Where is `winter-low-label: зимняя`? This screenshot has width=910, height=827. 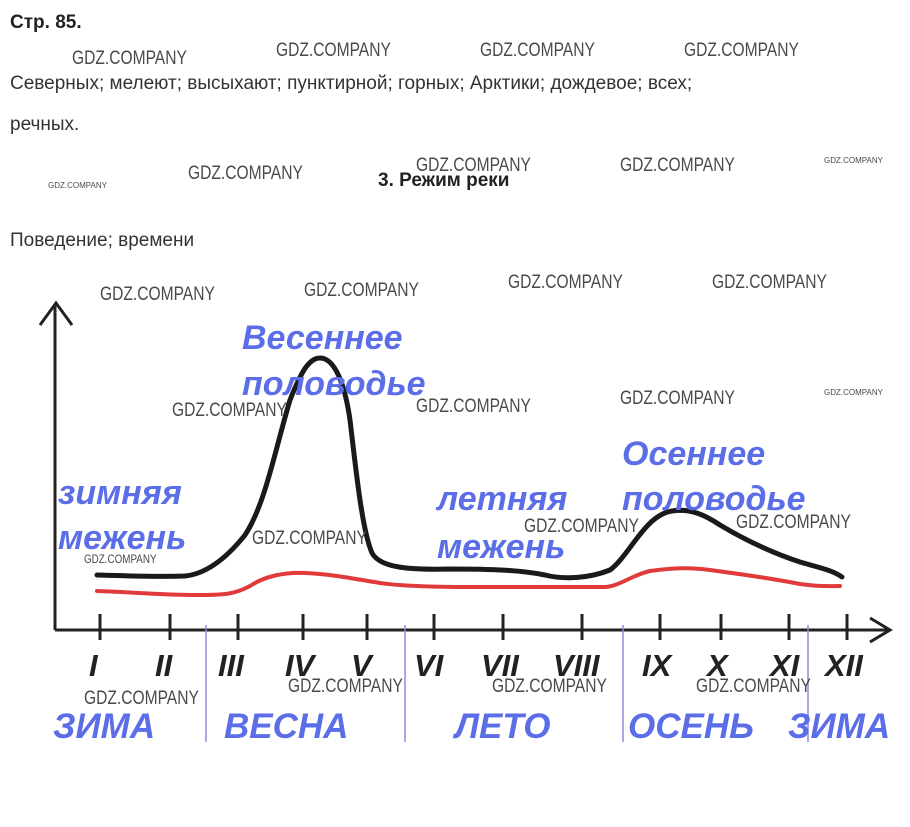
winter-low-label: зимняя is located at coordinates (120, 493).